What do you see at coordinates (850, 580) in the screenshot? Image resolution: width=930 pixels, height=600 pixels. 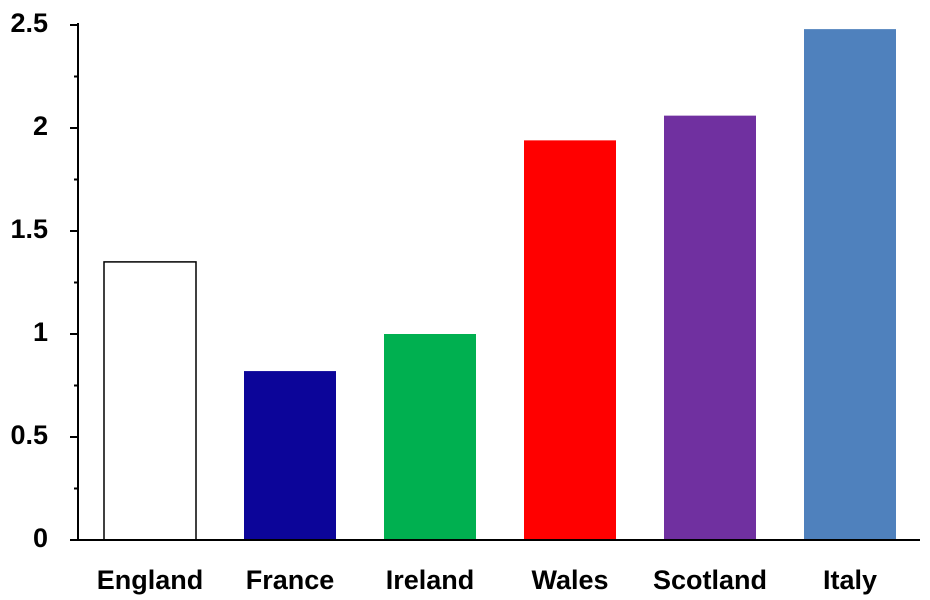 I see `x-tick-label: Italy` at bounding box center [850, 580].